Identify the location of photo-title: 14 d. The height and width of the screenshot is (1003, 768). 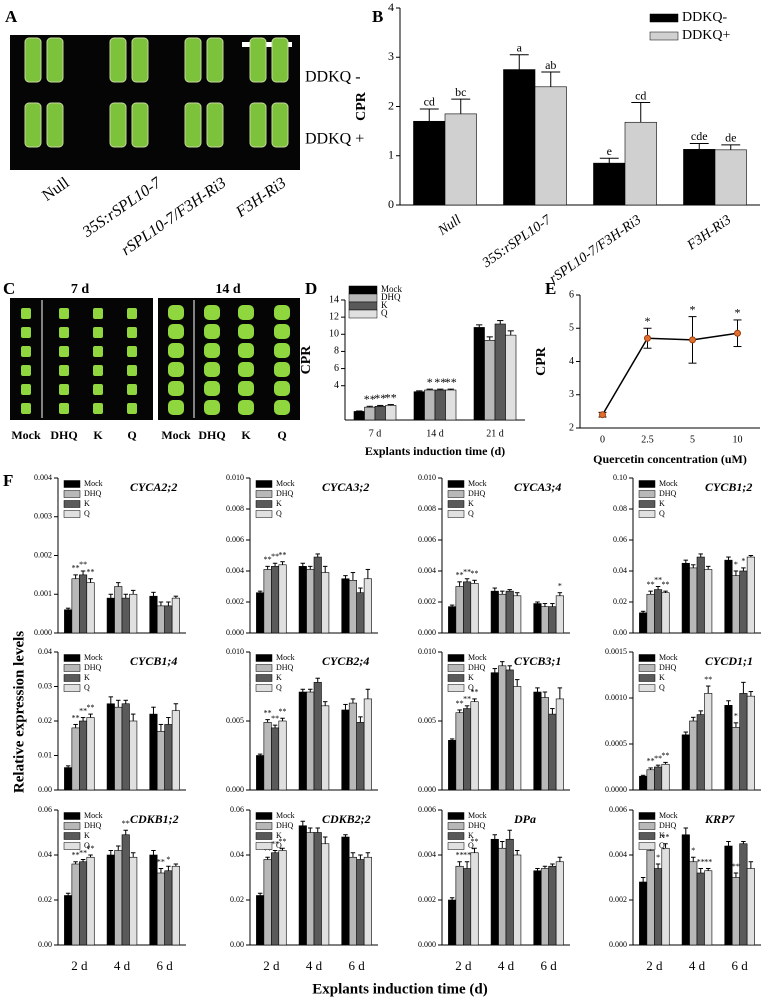
(228, 289).